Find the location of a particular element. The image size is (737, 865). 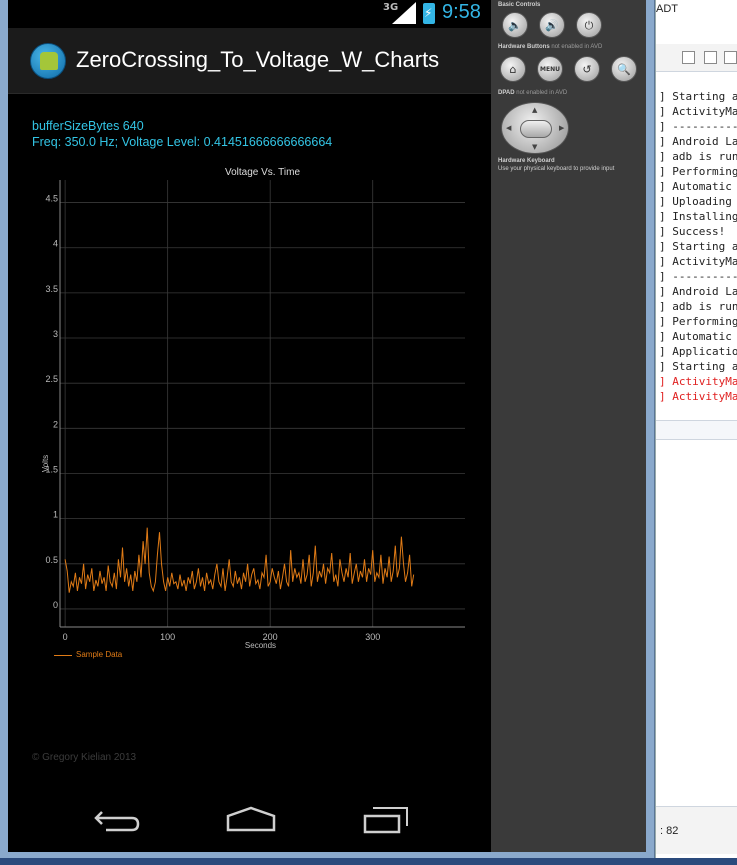

y-tick-label: 3.5 is located at coordinates (51, 289).